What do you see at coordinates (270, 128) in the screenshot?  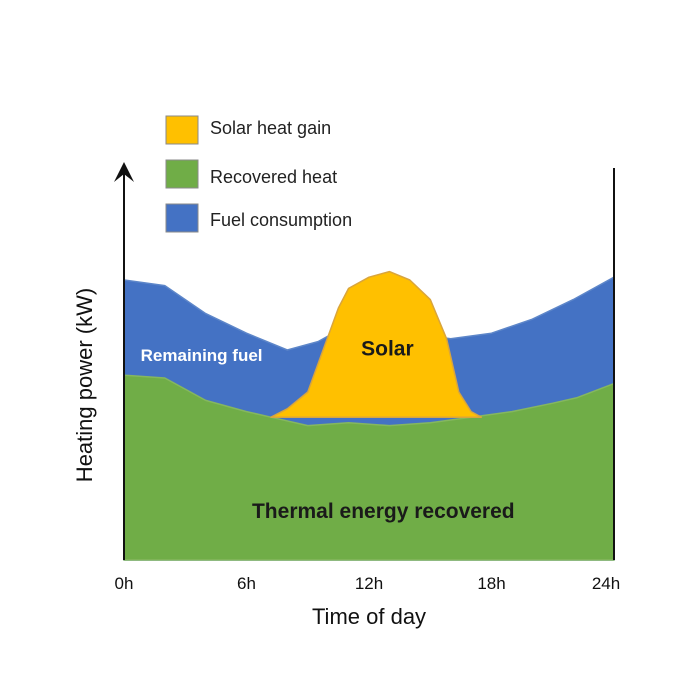 I see `legend-label-solar-heat-gain: Solar heat gain` at bounding box center [270, 128].